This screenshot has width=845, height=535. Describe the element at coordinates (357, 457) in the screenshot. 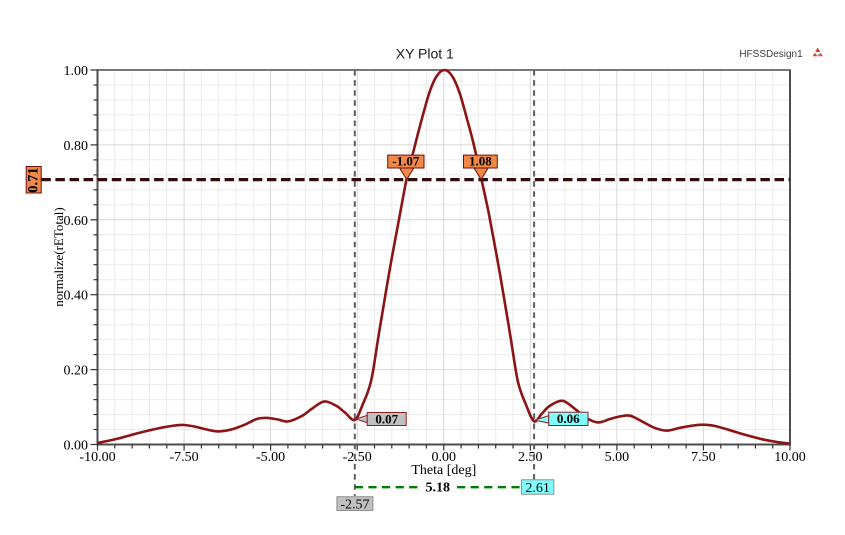

I see `svg-text: -2.50` at that location.